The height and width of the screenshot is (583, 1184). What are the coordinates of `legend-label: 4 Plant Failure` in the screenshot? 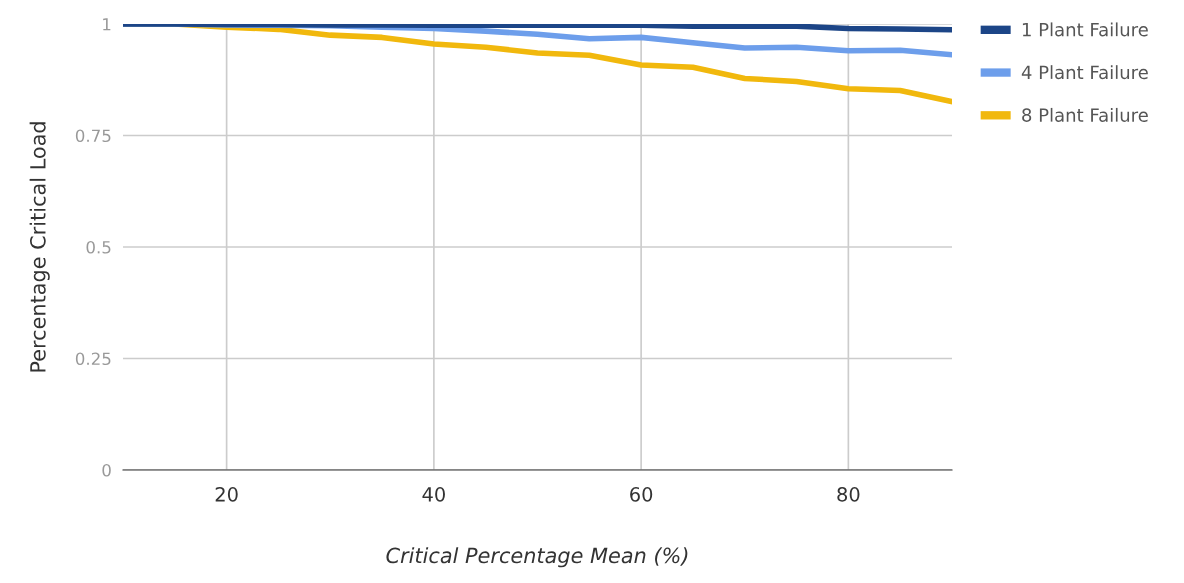 It's located at (1084, 72).